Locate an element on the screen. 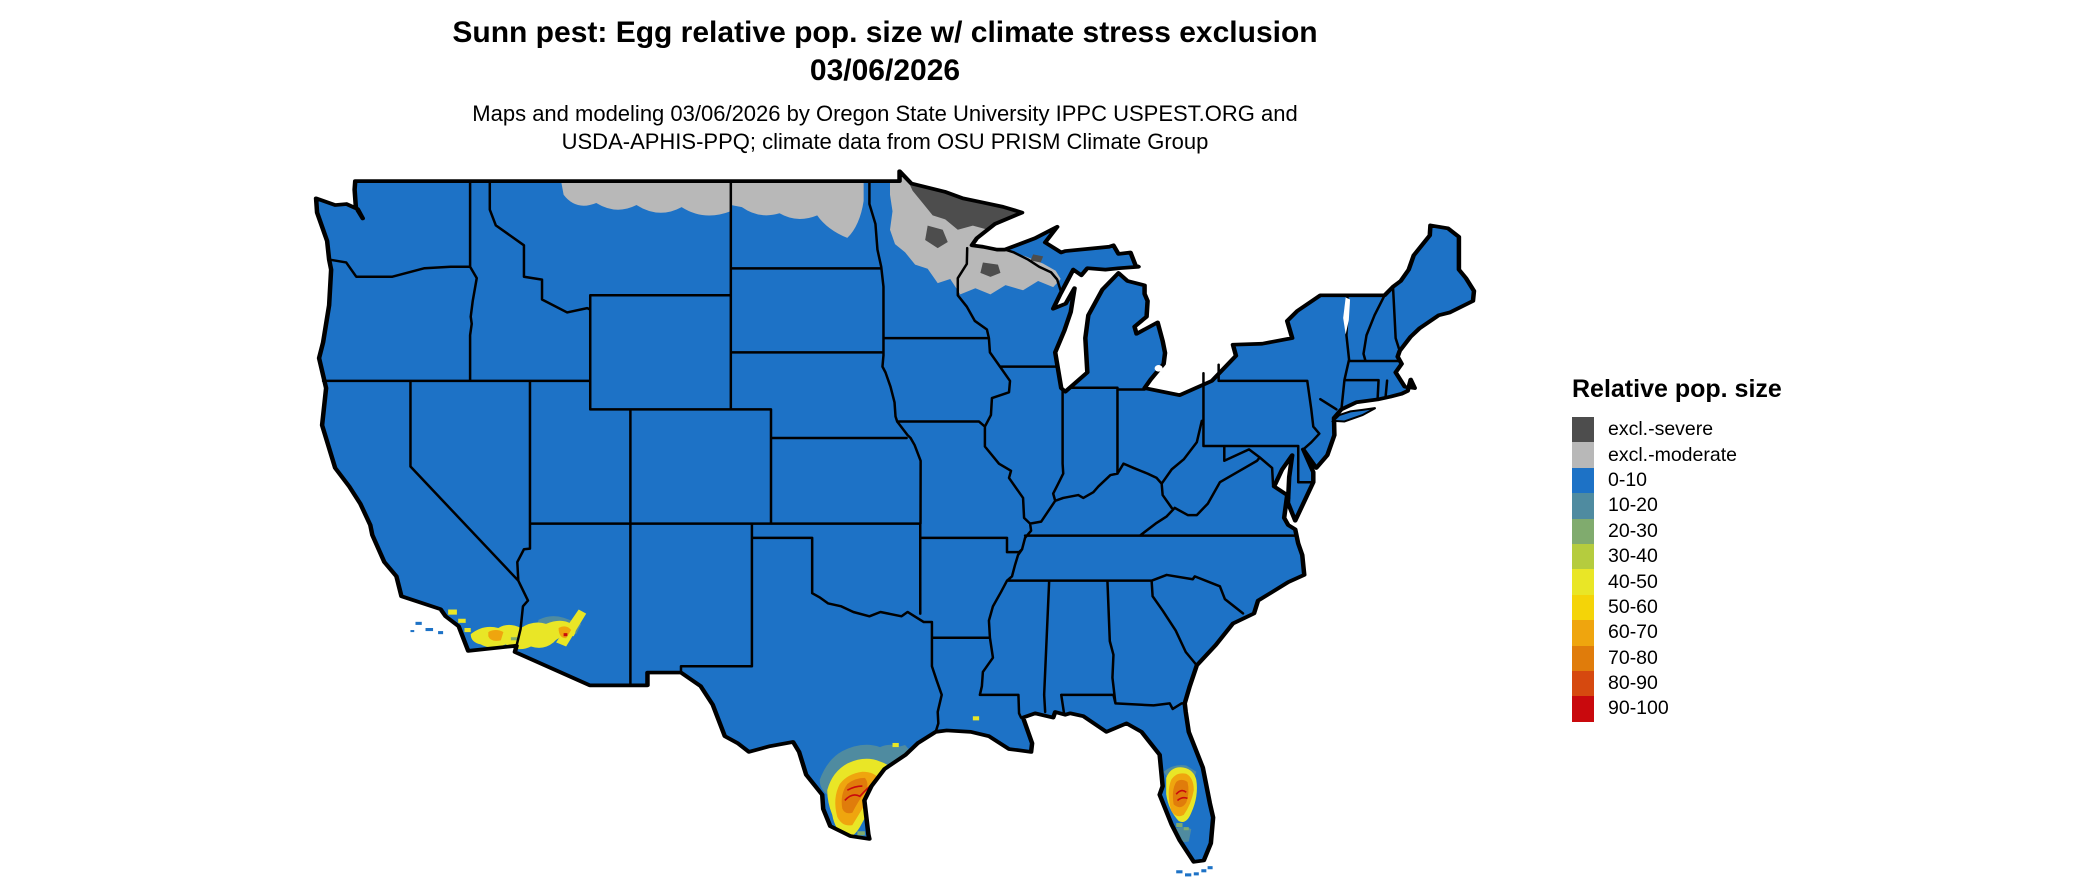  legend-label: excl.-severe is located at coordinates (1661, 429).